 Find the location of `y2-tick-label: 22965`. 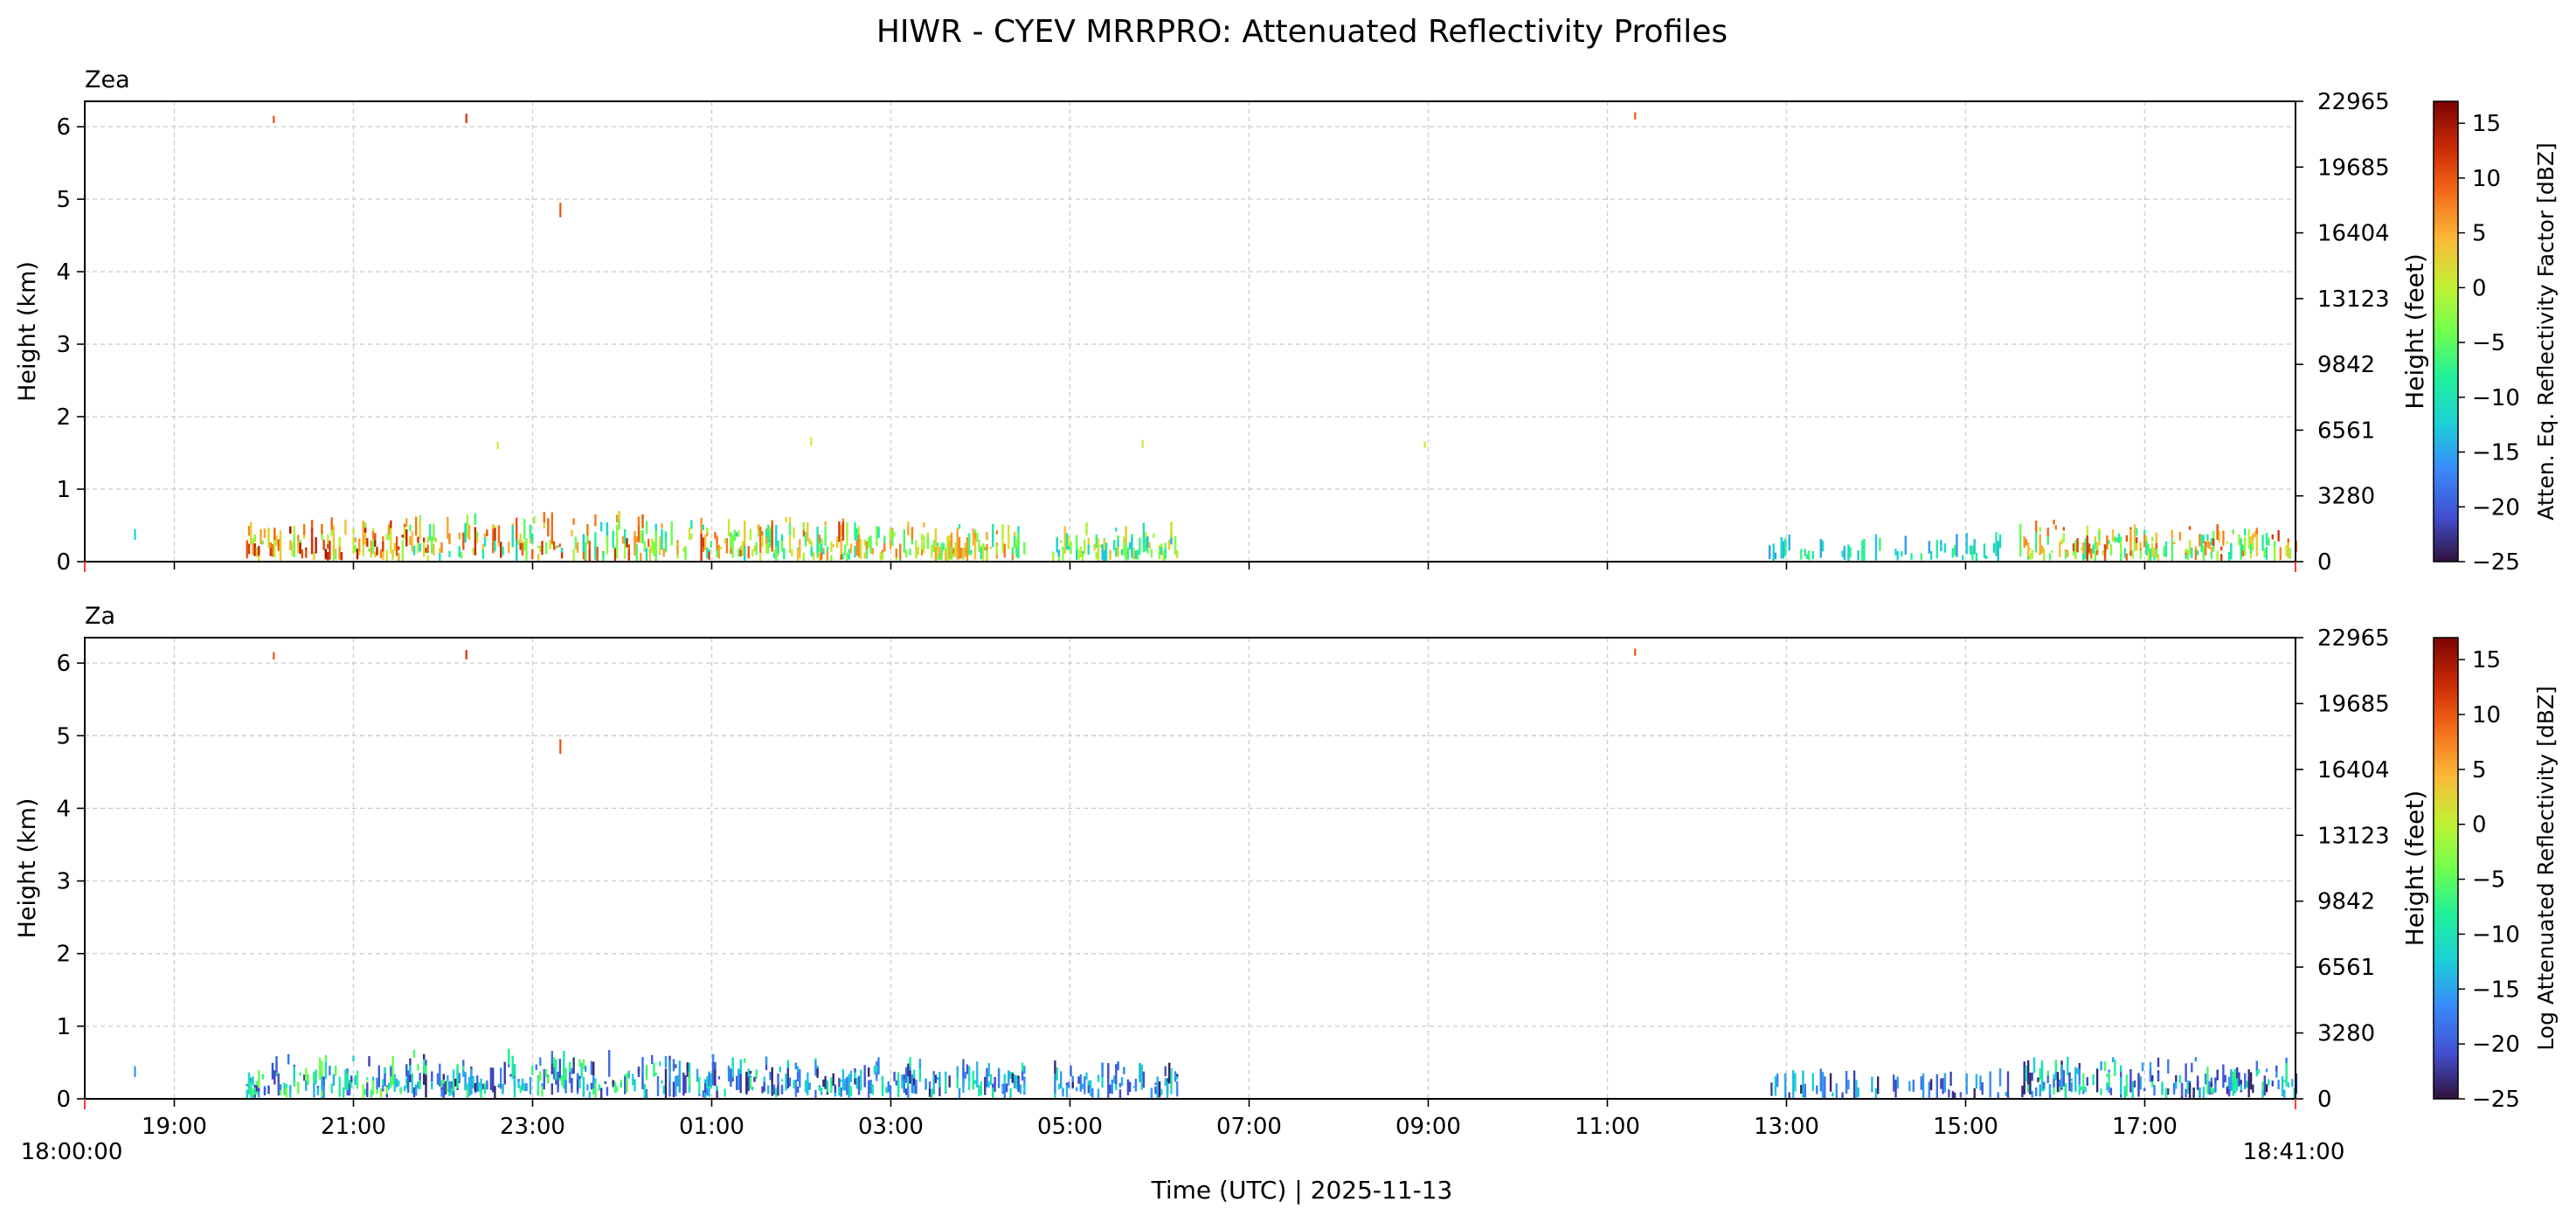

y2-tick-label: 22965 is located at coordinates (2353, 102).